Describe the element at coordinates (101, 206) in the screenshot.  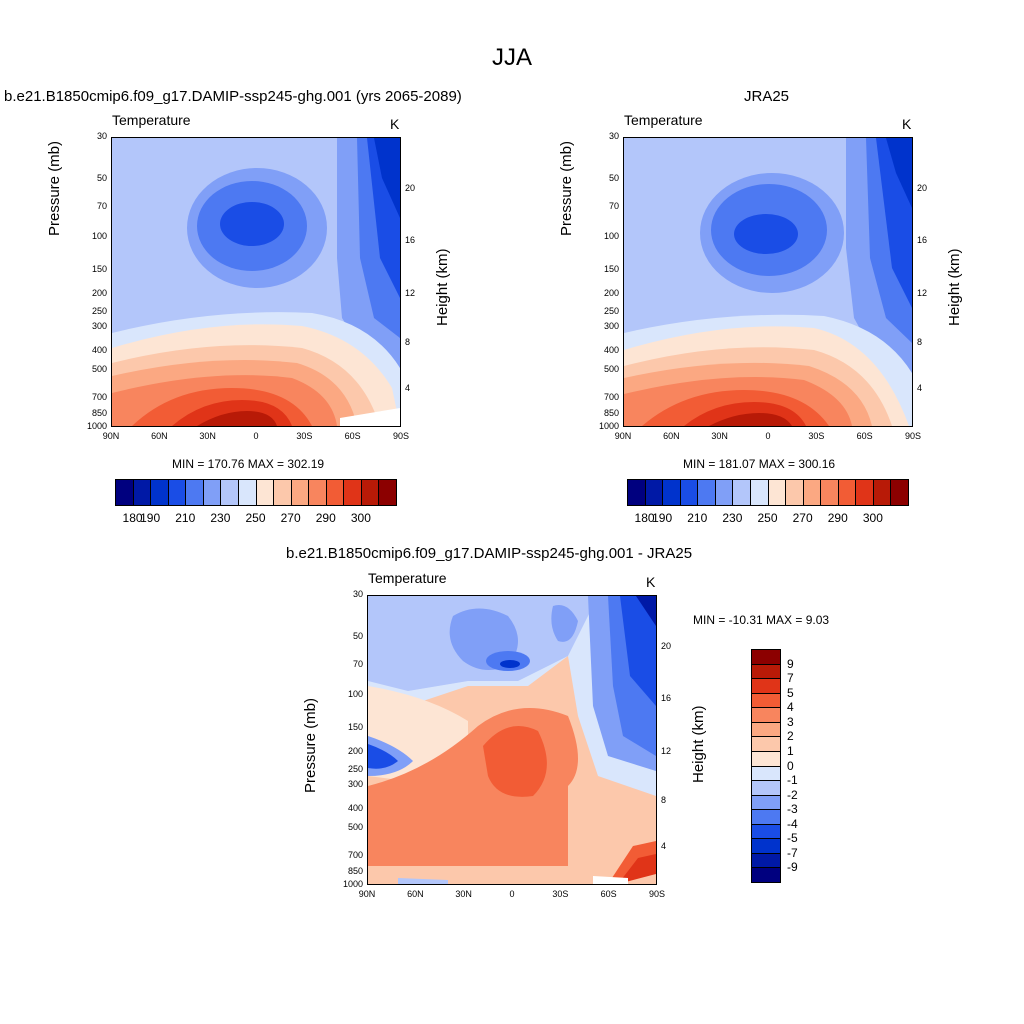
I see `y-tick-label: 70` at that location.